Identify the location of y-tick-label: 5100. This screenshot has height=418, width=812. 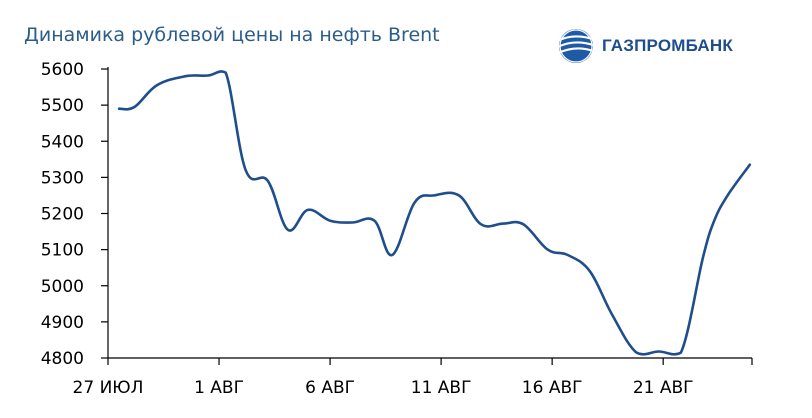
(62, 251).